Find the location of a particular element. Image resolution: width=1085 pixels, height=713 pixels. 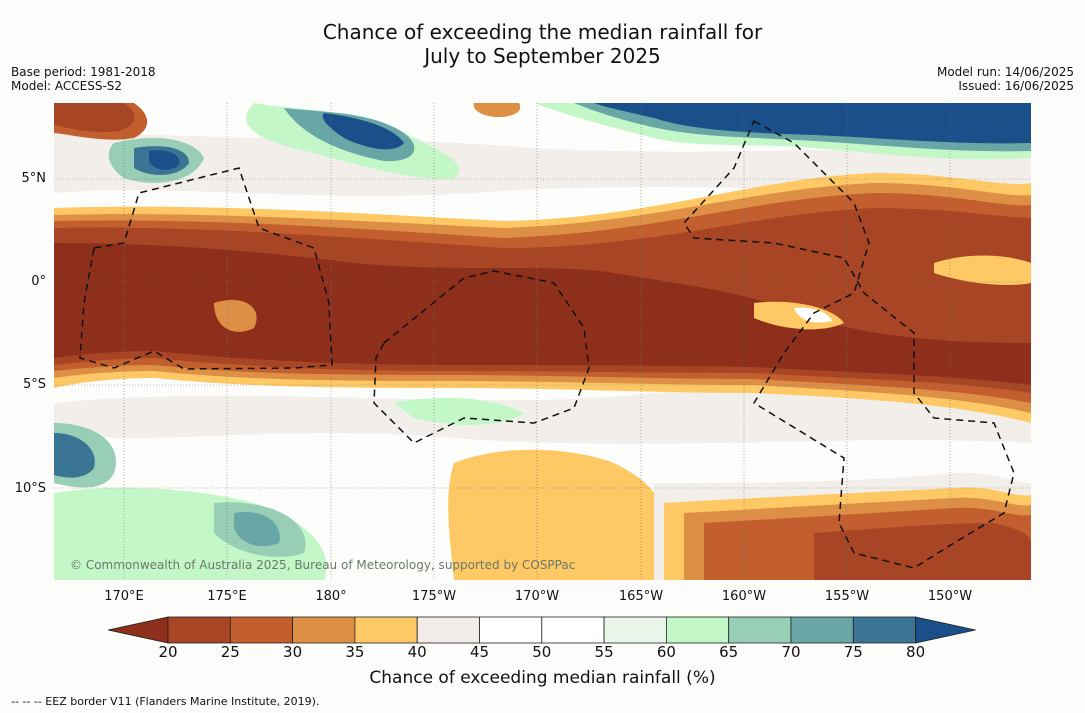

colorbar-tick-label: 70 is located at coordinates (791, 652).